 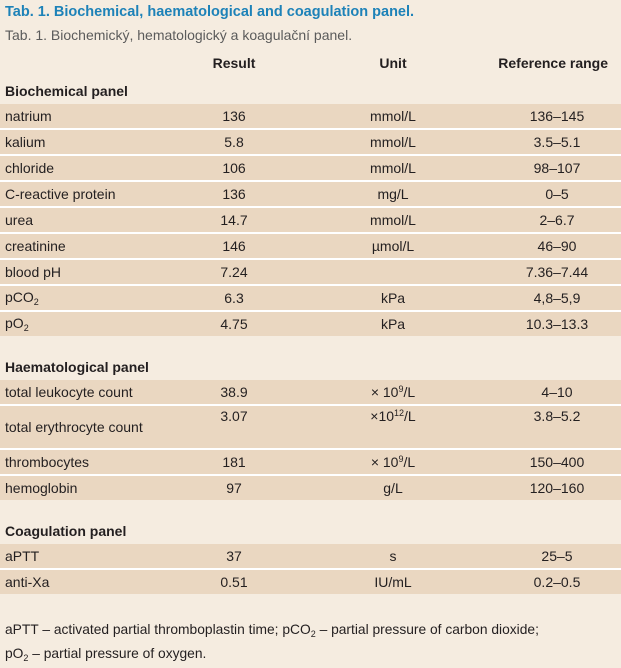 I want to click on table-row: total leukocyte count 38.9 × 109/L 4–10, so click(x=310, y=392).